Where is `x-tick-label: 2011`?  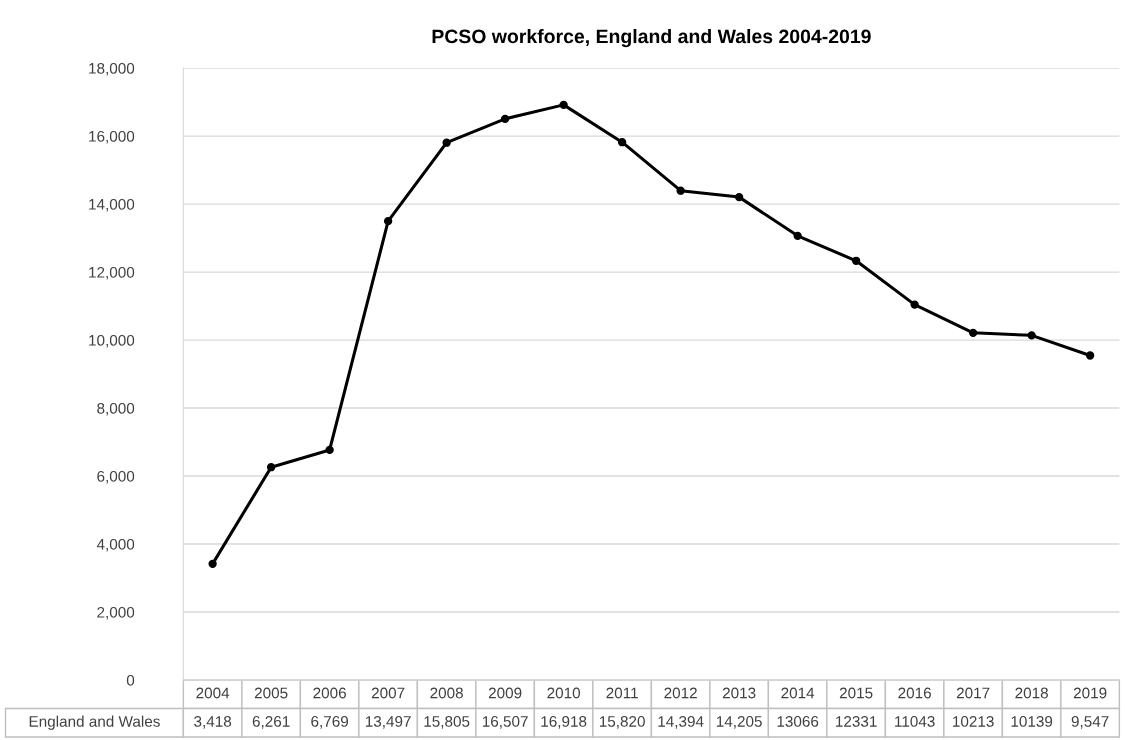
x-tick-label: 2011 is located at coordinates (622, 693).